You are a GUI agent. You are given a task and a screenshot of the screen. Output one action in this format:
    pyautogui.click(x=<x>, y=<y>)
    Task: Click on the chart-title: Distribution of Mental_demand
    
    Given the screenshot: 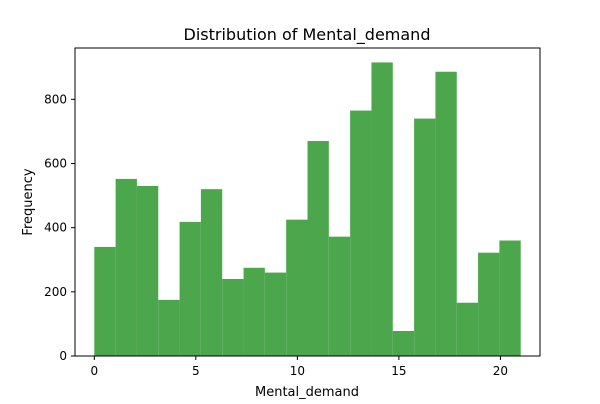 What is the action you would take?
    pyautogui.click(x=307, y=35)
    